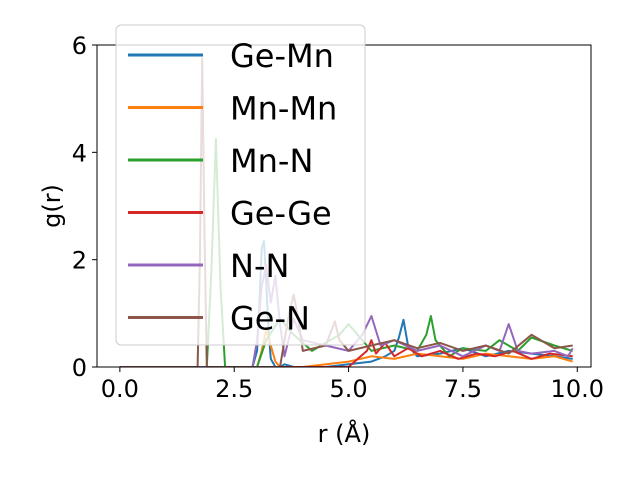 Image resolution: width=640 pixels, height=480 pixels. What do you see at coordinates (79, 368) in the screenshot?
I see `y-tick-label: 0` at bounding box center [79, 368].